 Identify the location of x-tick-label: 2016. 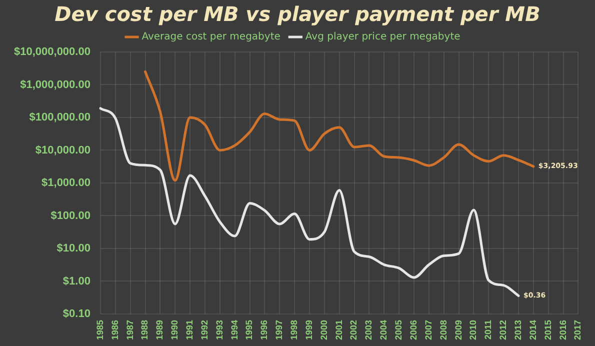
(563, 330).